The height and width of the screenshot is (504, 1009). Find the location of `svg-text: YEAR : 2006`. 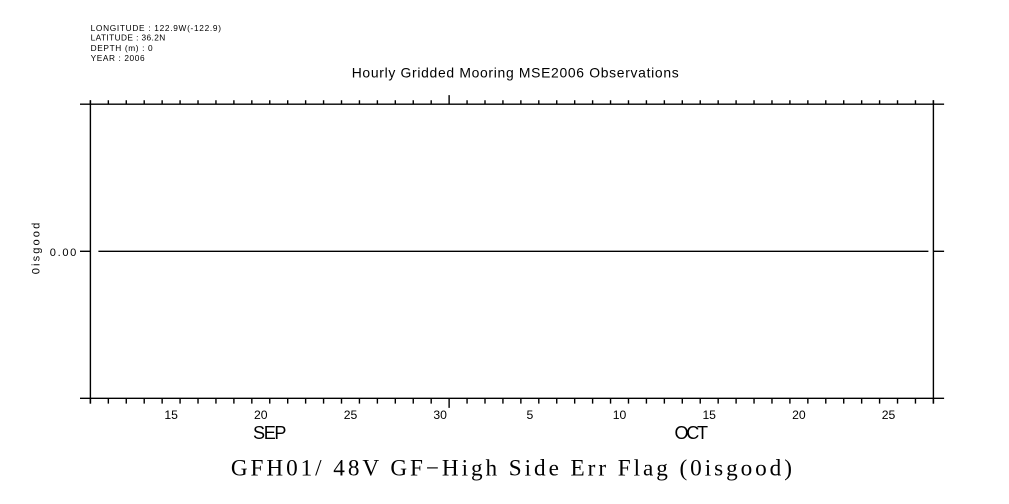

svg-text: YEAR : 2006 is located at coordinates (118, 58).